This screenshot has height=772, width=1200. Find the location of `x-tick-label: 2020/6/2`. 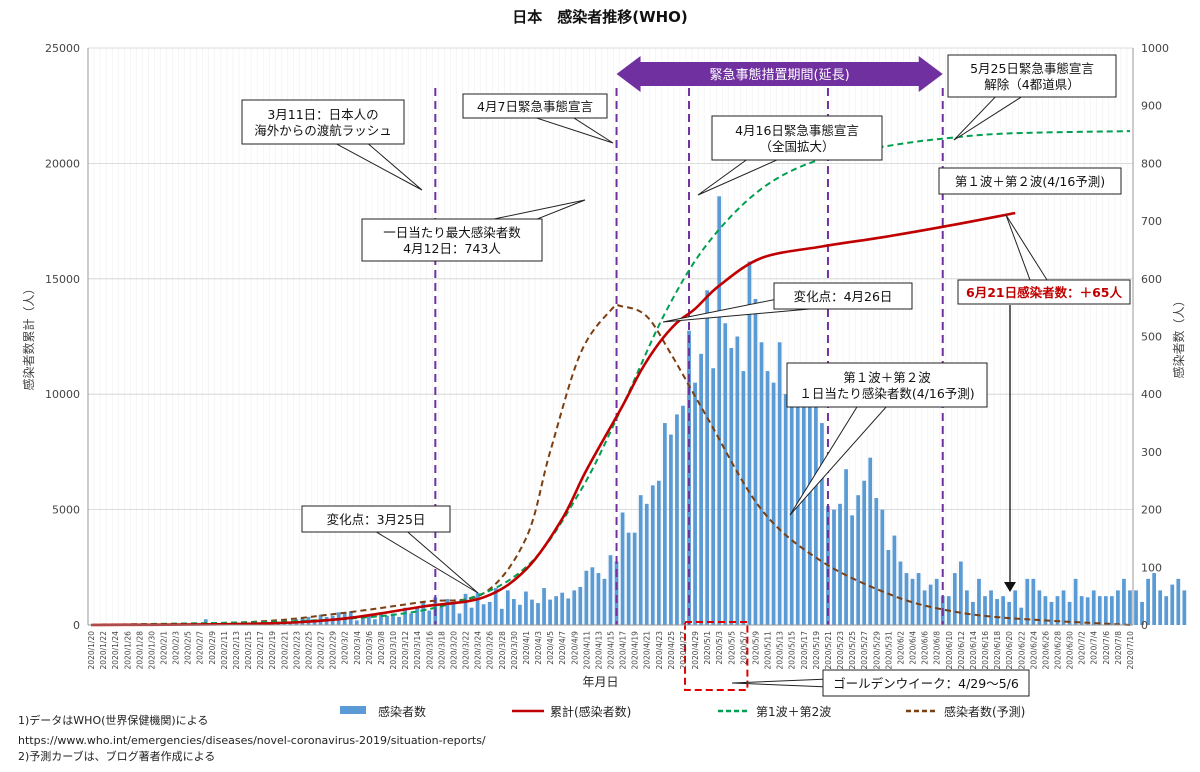

x-tick-label: 2020/6/2 is located at coordinates (900, 648).